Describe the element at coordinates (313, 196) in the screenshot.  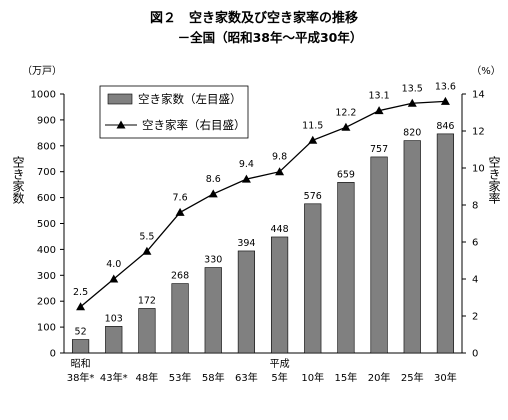
I see `bar-value-label: 576` at that location.